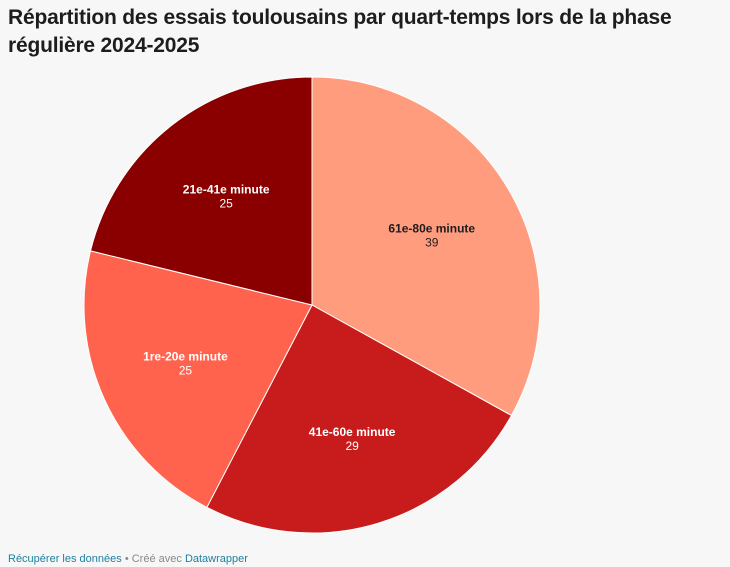 The image size is (730, 567). I want to click on slice-value-41e-60e-minute: 29, so click(352, 446).